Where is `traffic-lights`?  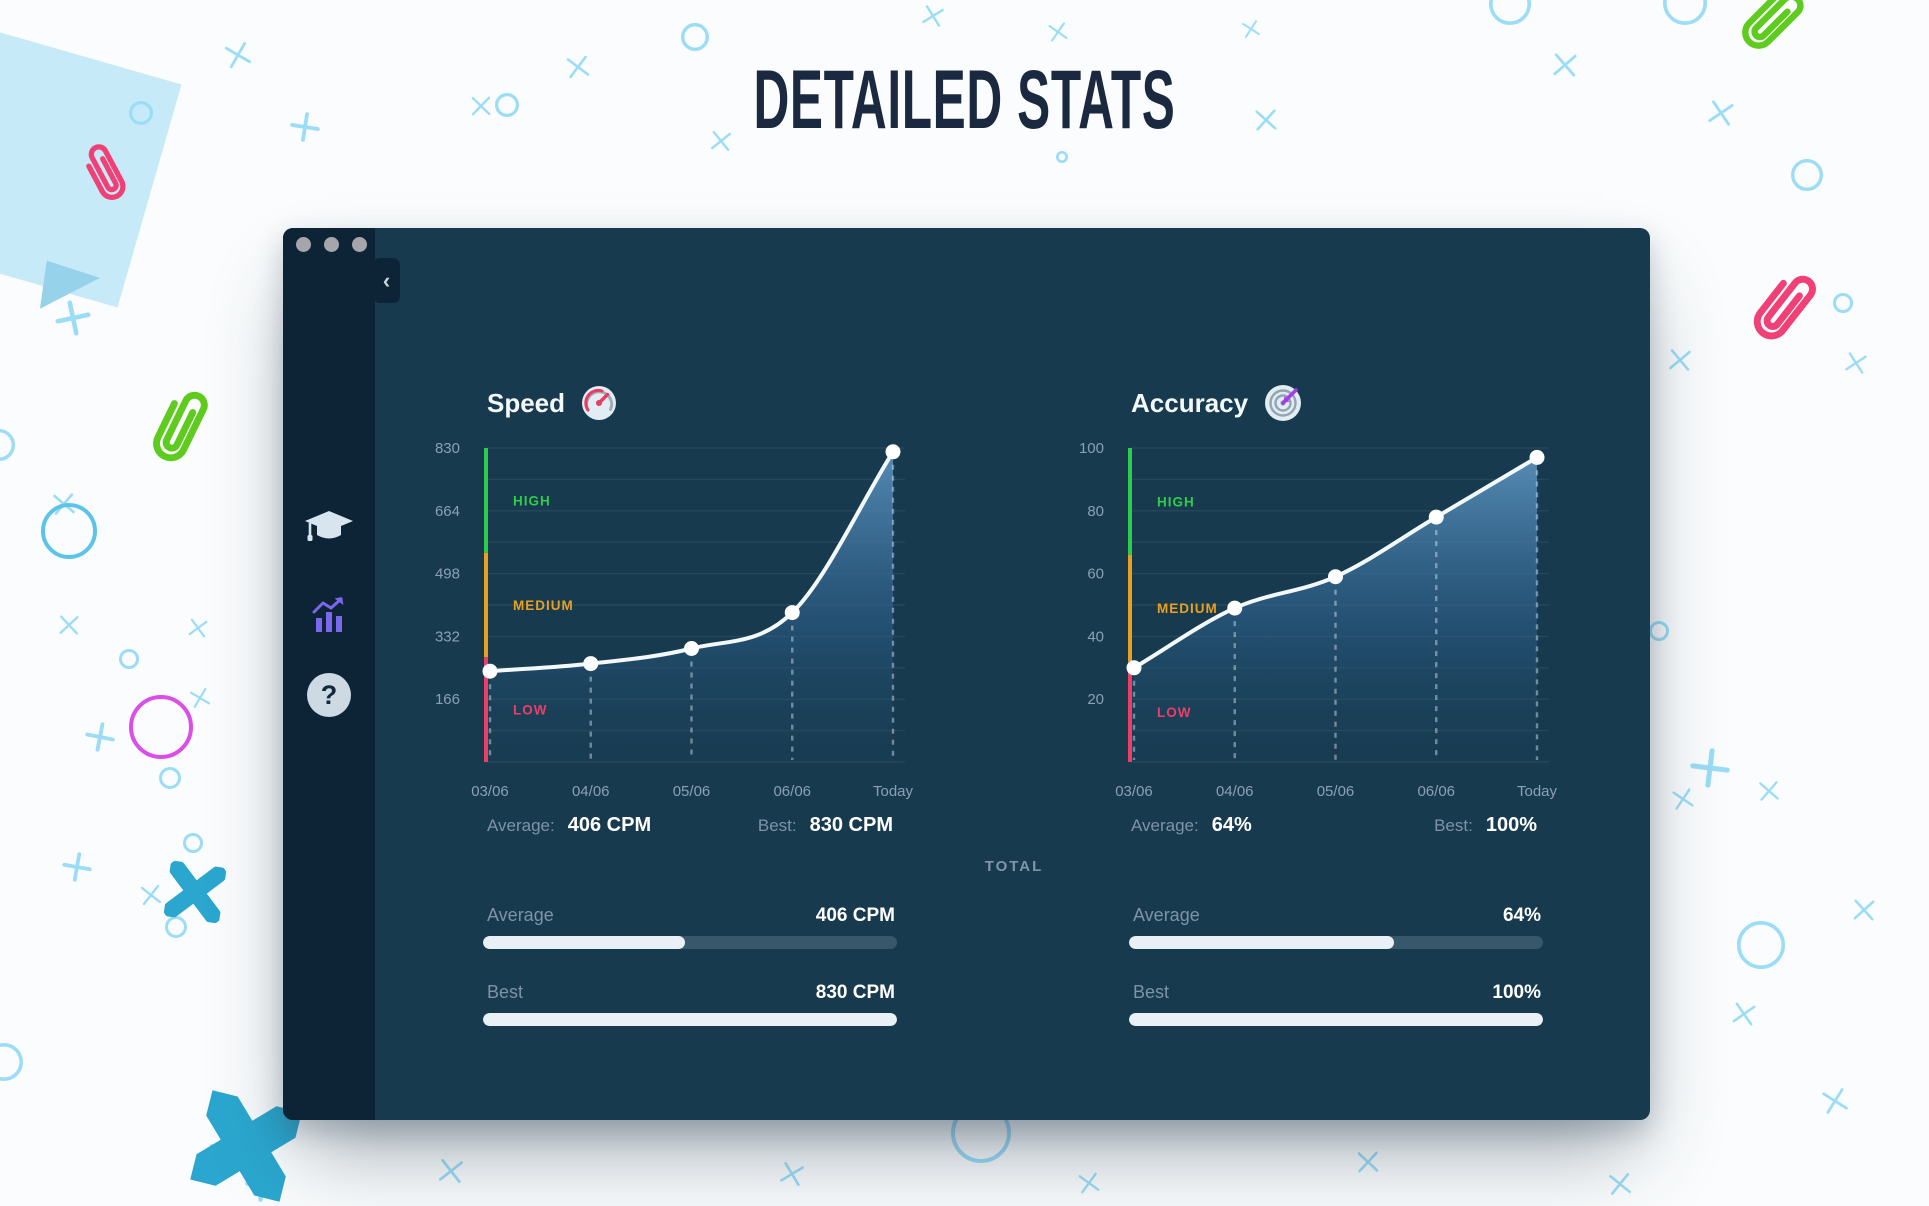
traffic-lights is located at coordinates (331, 244).